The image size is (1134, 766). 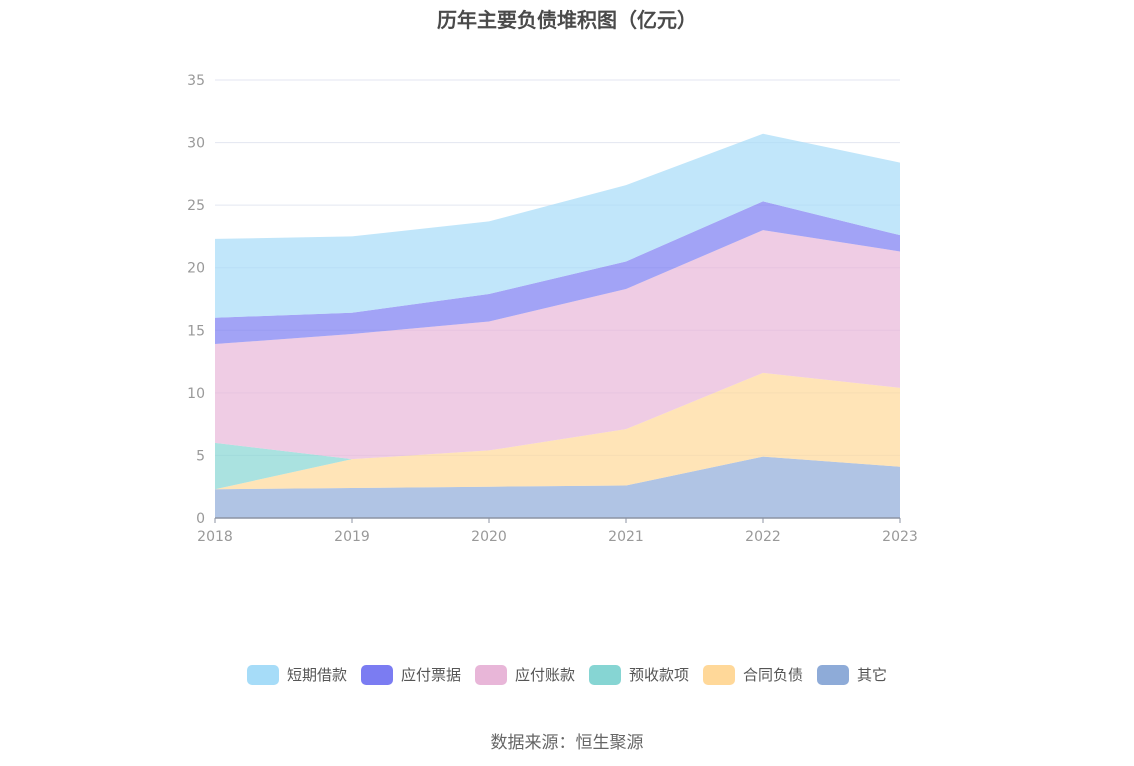 I want to click on y-tick-label: 30, so click(x=196, y=144).